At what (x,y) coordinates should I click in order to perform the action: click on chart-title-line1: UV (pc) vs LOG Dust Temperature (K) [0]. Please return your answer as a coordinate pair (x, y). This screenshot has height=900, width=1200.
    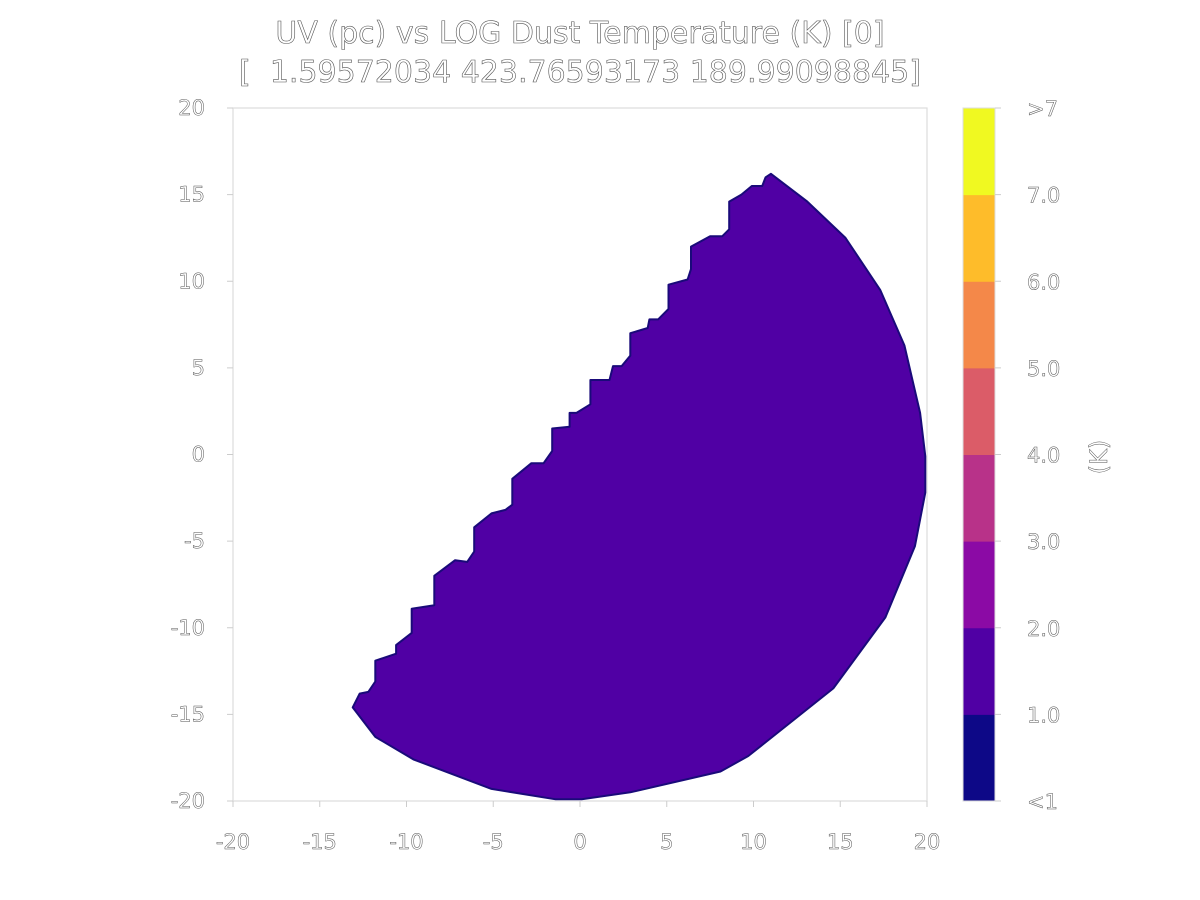
    Looking at the image, I should click on (579, 33).